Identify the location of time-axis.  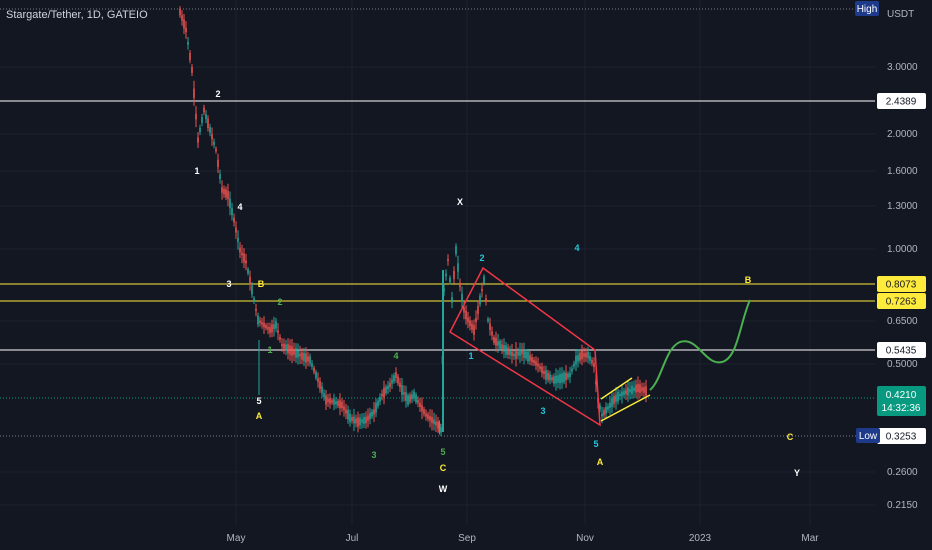
(437, 537).